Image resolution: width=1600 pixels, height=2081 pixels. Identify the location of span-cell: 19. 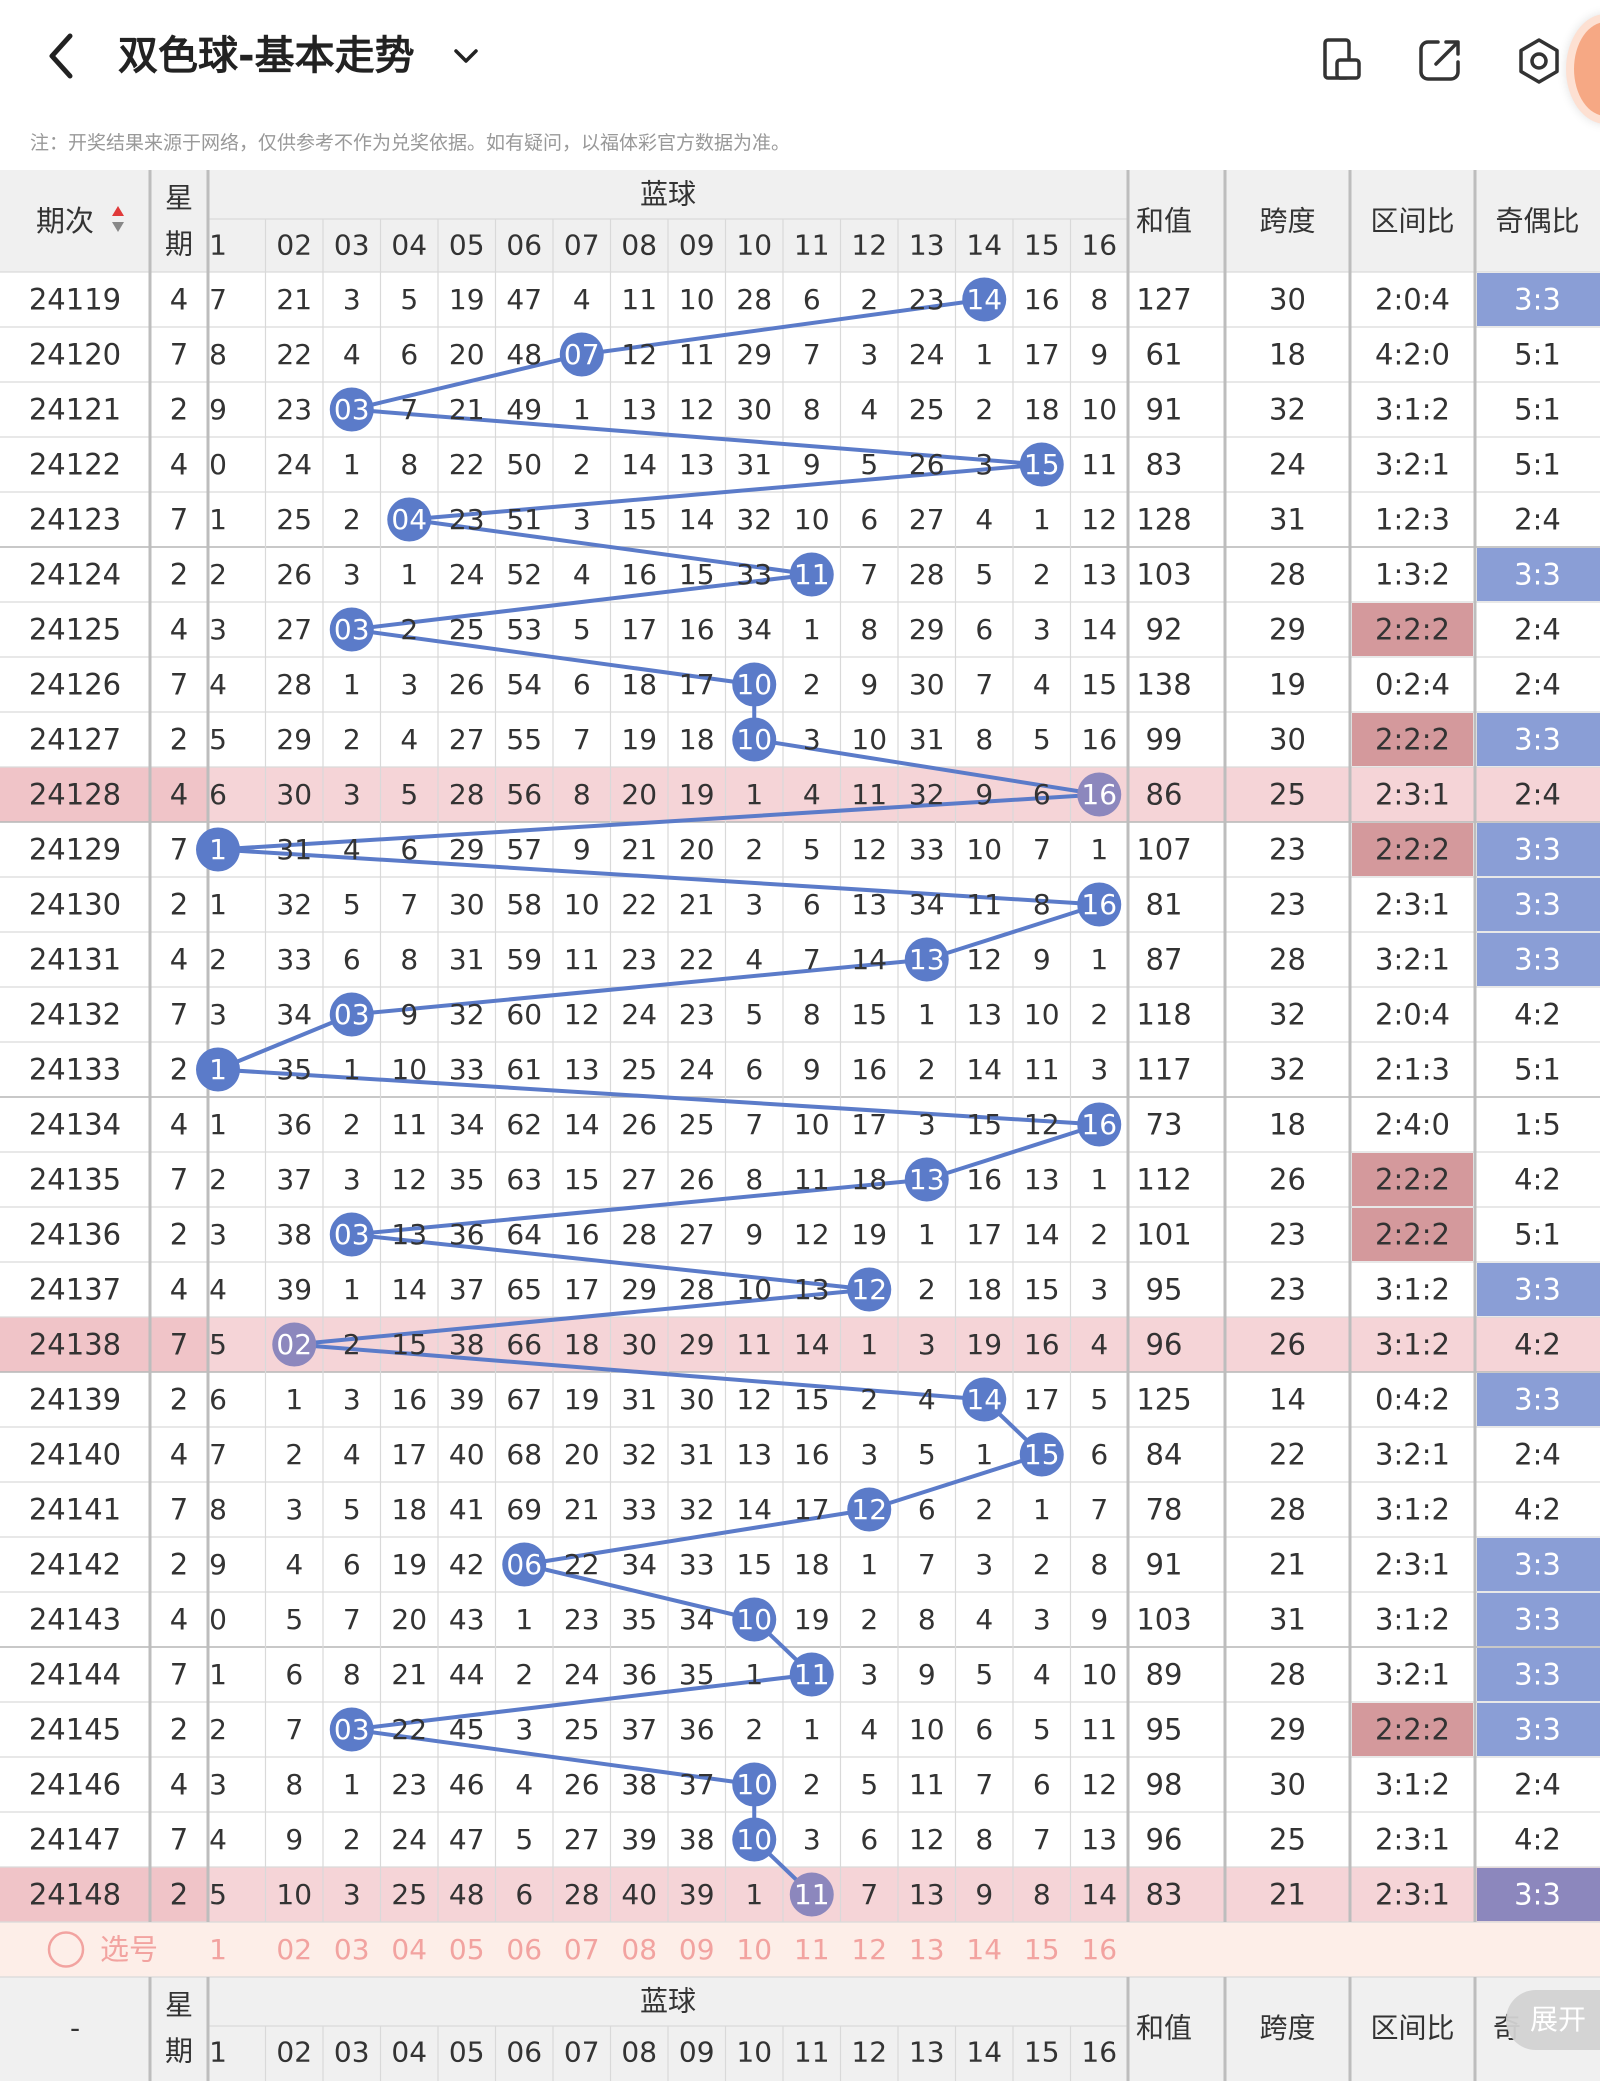
(1287, 685).